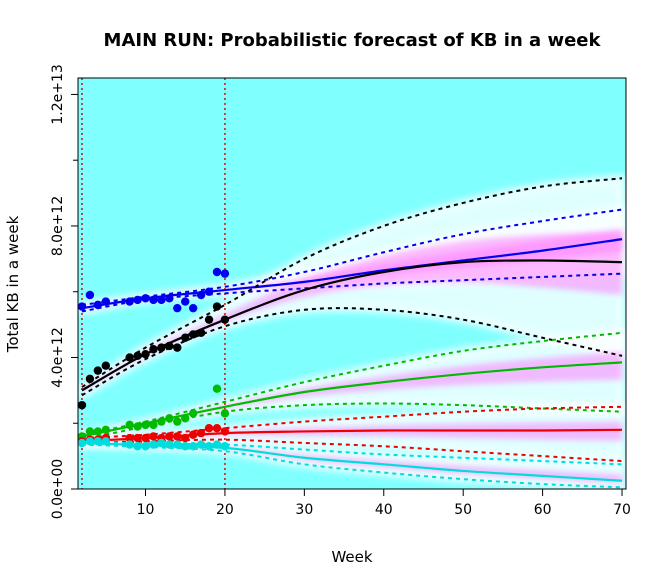 The image size is (666, 588). I want to click on x-axis: 10 20 30 40 50 60 70, so click(384, 503).